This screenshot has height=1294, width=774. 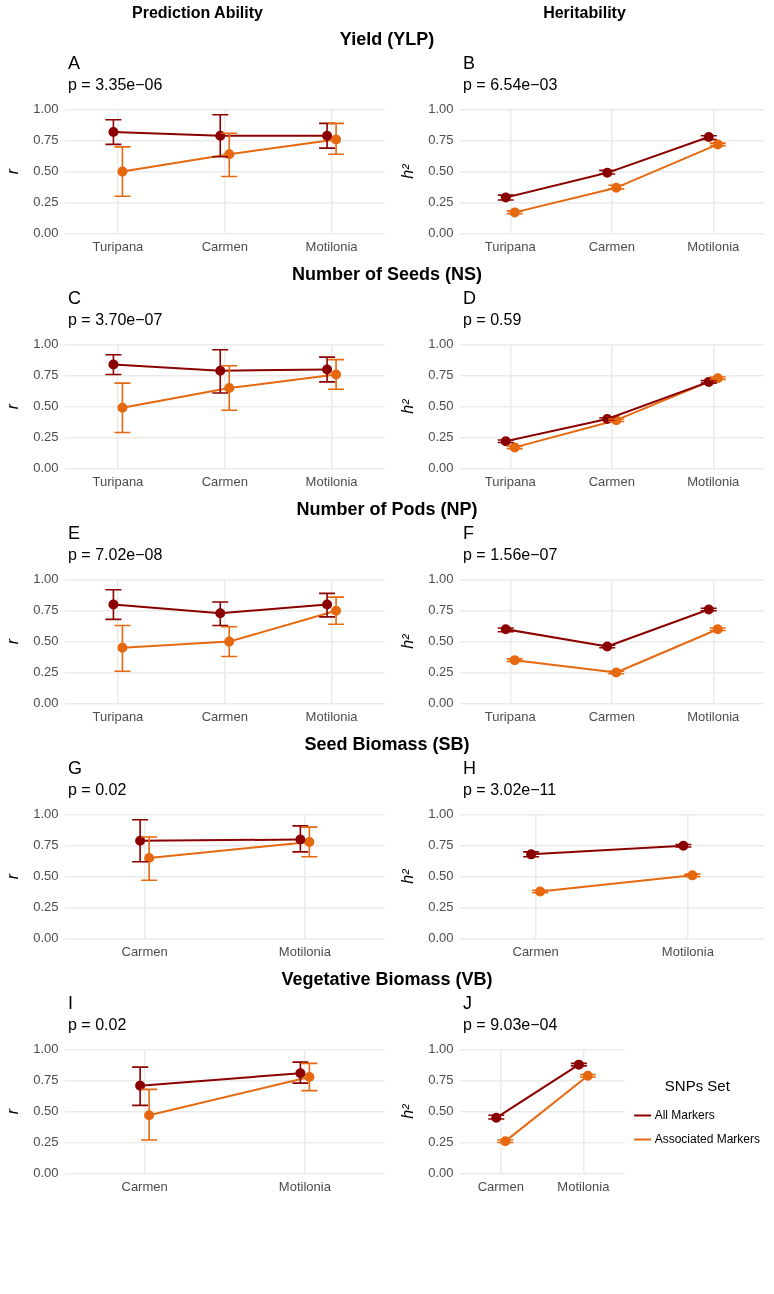 I want to click on chart-title: C, so click(x=74, y=298).